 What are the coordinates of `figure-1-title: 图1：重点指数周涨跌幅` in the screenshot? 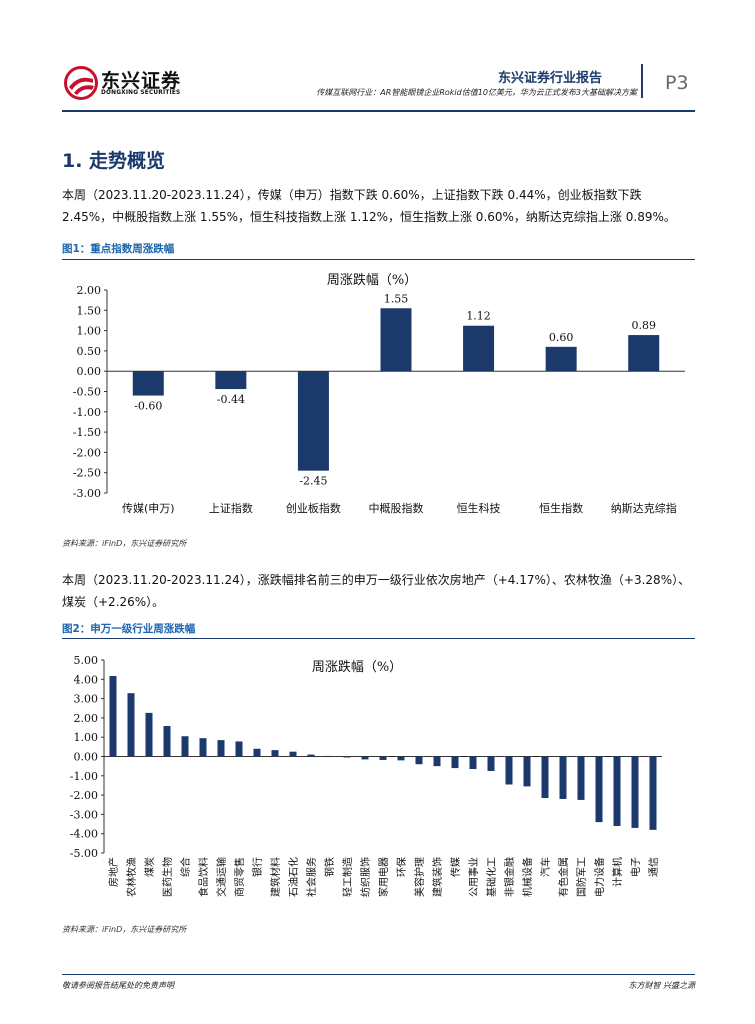 It's located at (118, 249).